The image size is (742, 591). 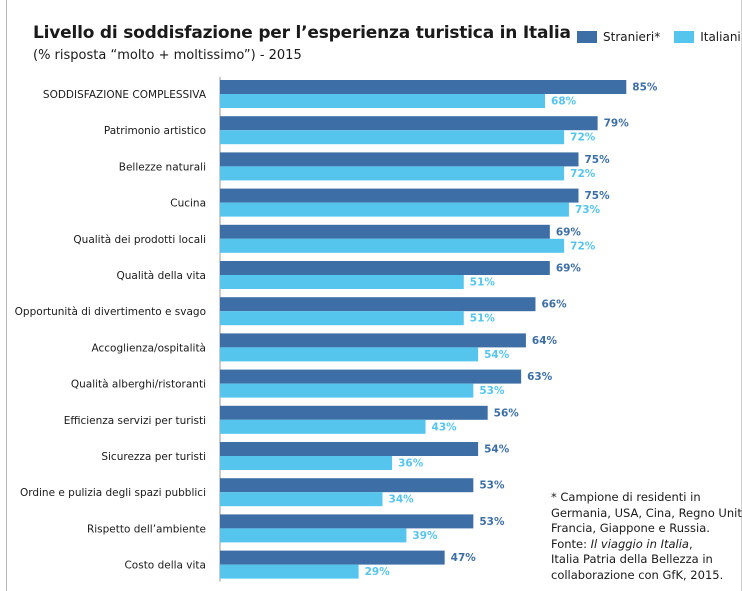 What do you see at coordinates (411, 464) in the screenshot?
I see `data-label-italiani: 36%` at bounding box center [411, 464].